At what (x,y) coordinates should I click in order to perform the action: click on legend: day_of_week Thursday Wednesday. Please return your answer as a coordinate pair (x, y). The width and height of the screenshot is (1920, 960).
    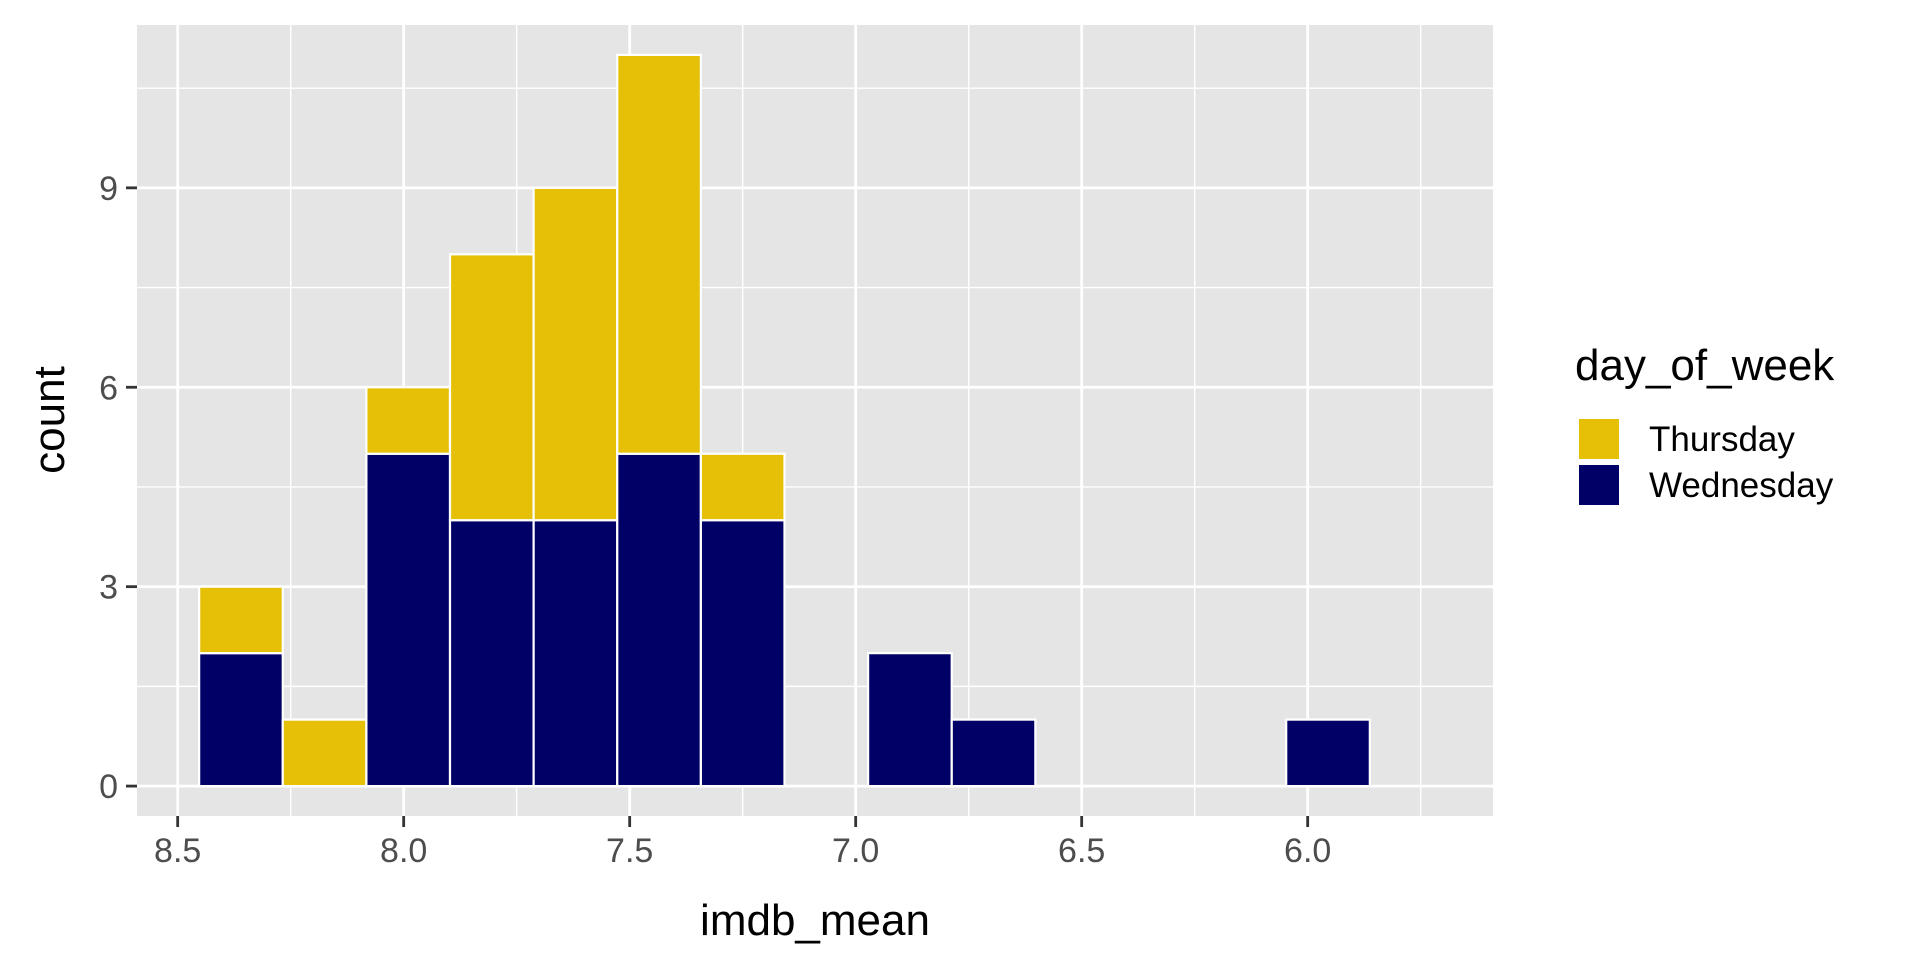
    Looking at the image, I should click on (1705, 424).